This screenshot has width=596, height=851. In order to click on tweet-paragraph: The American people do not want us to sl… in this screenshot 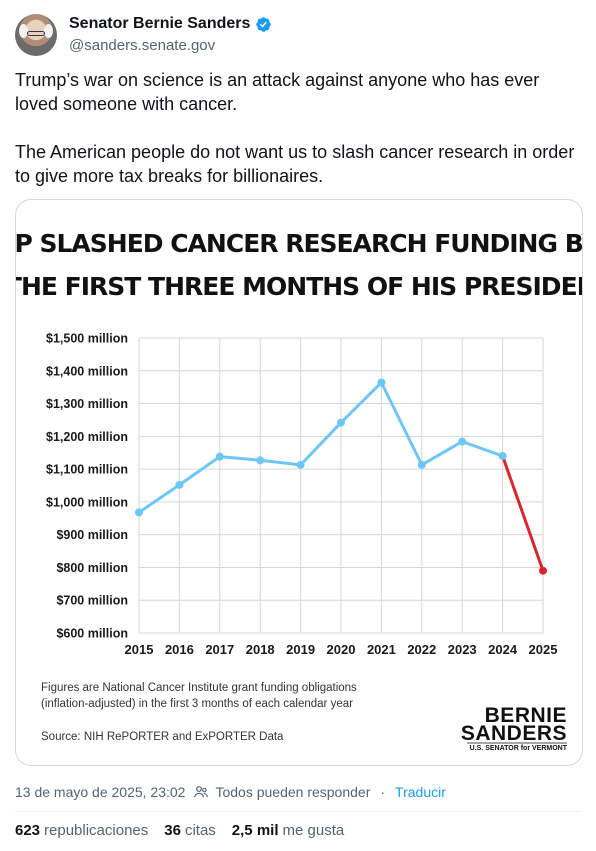, I will do `click(295, 164)`.